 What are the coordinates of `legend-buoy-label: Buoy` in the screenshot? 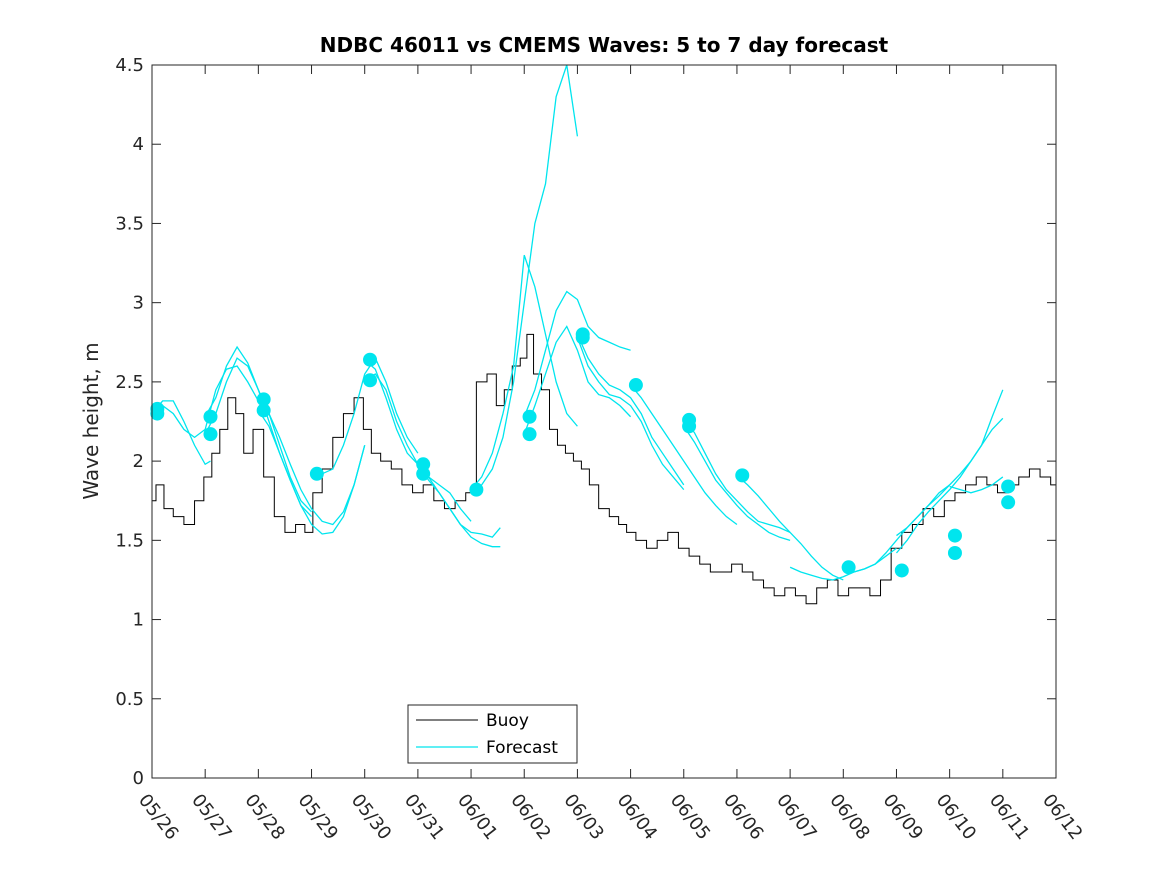 It's located at (507, 721).